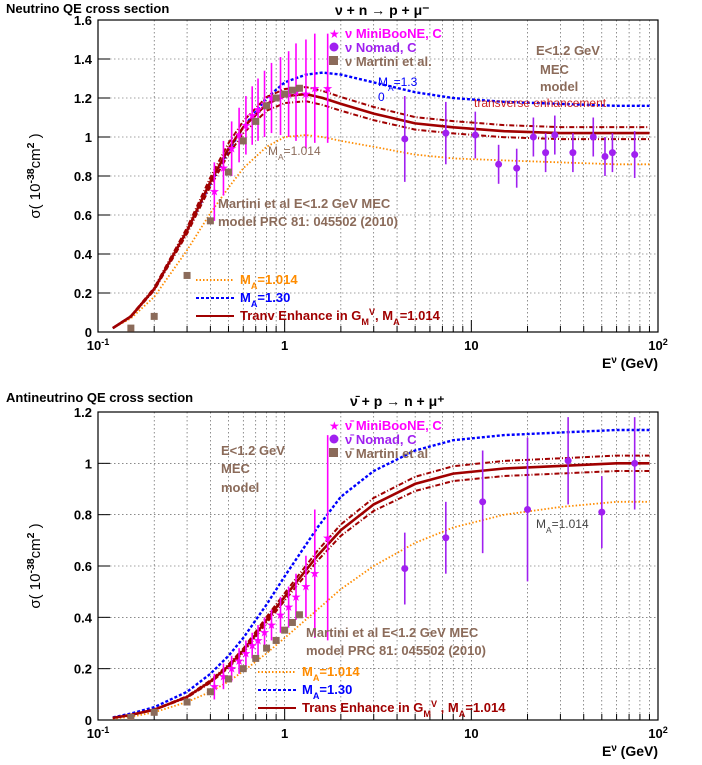  What do you see at coordinates (340, 317) in the screenshot?
I see `legend-line-label: Tranv Enhance in GMV, MA=1.014` at bounding box center [340, 317].